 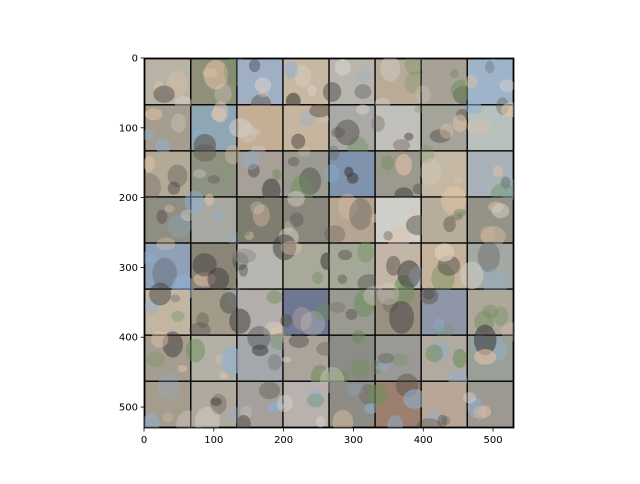 I want to click on x-tick-label: 300, so click(x=353, y=440).